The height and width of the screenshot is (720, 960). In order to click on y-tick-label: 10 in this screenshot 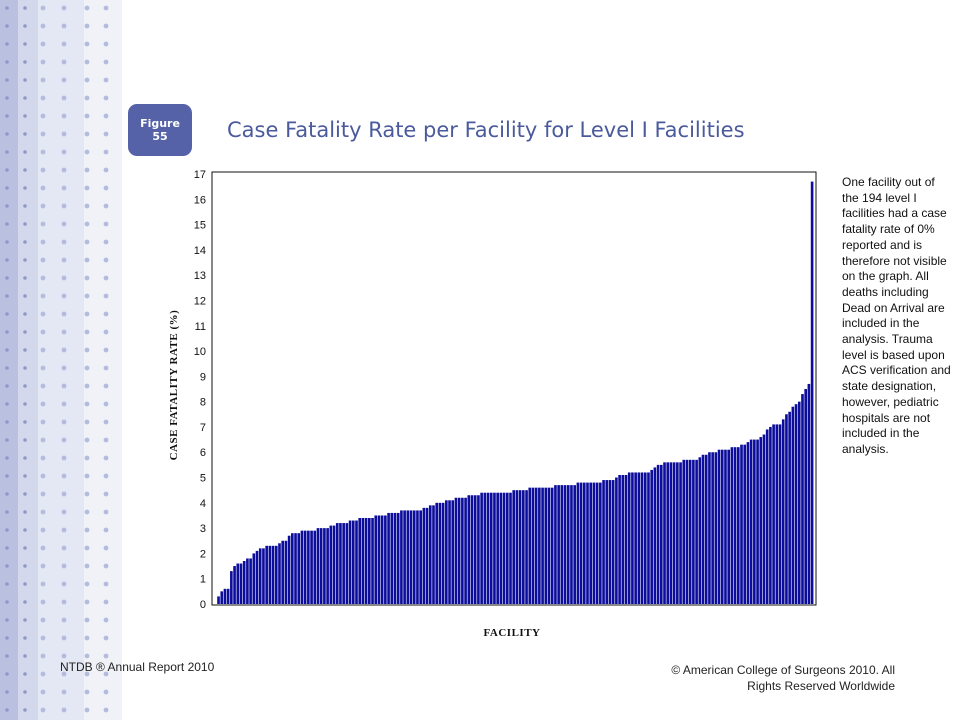, I will do `click(200, 352)`.